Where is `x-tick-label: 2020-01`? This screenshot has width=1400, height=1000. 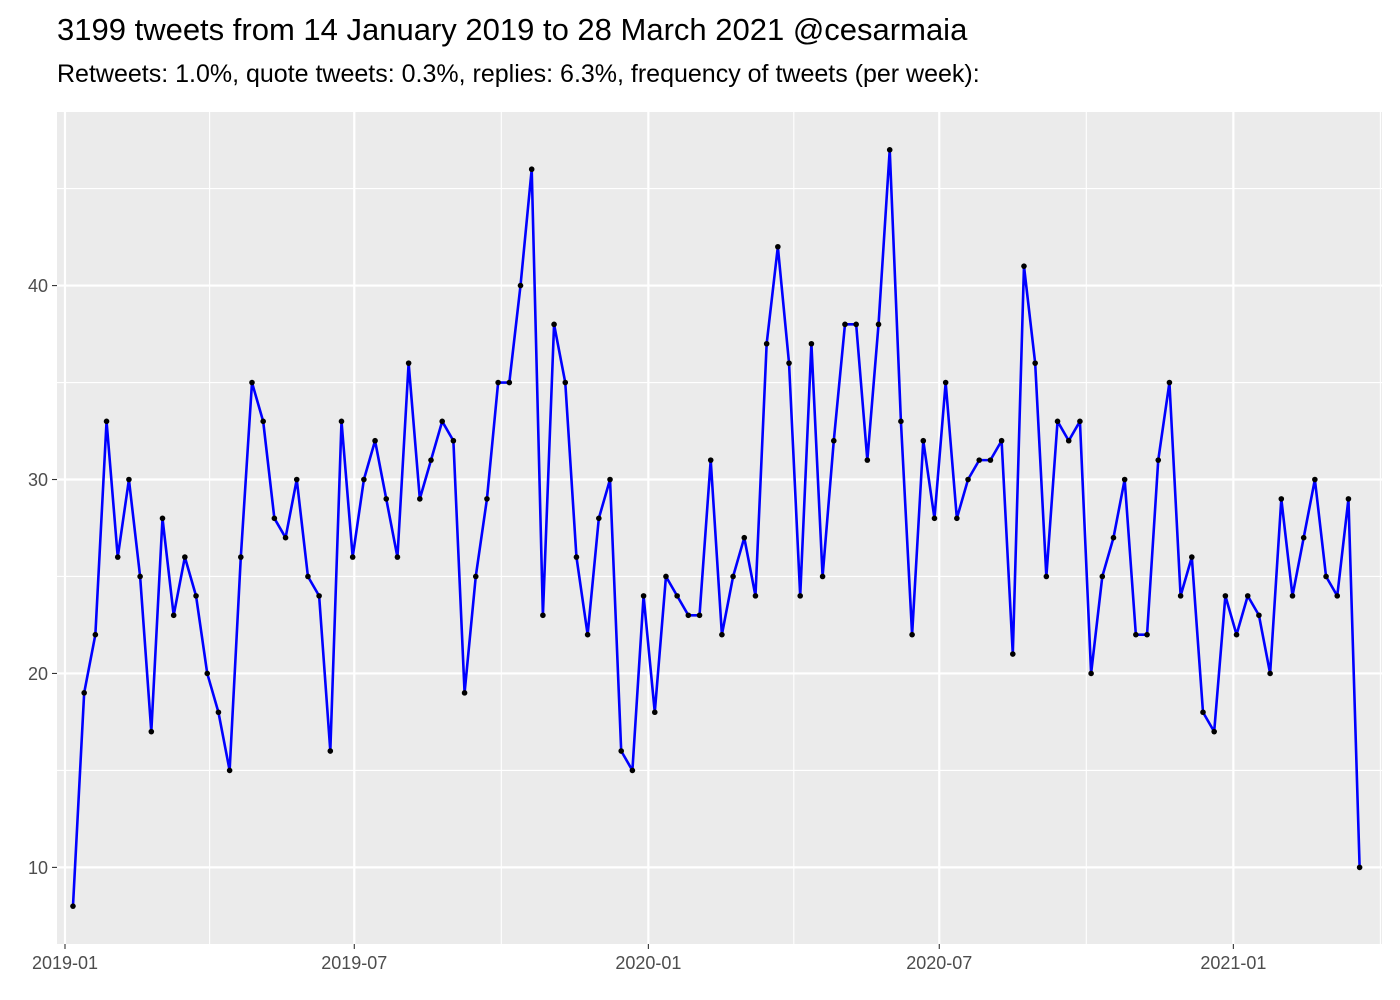 x-tick-label: 2020-01 is located at coordinates (648, 963).